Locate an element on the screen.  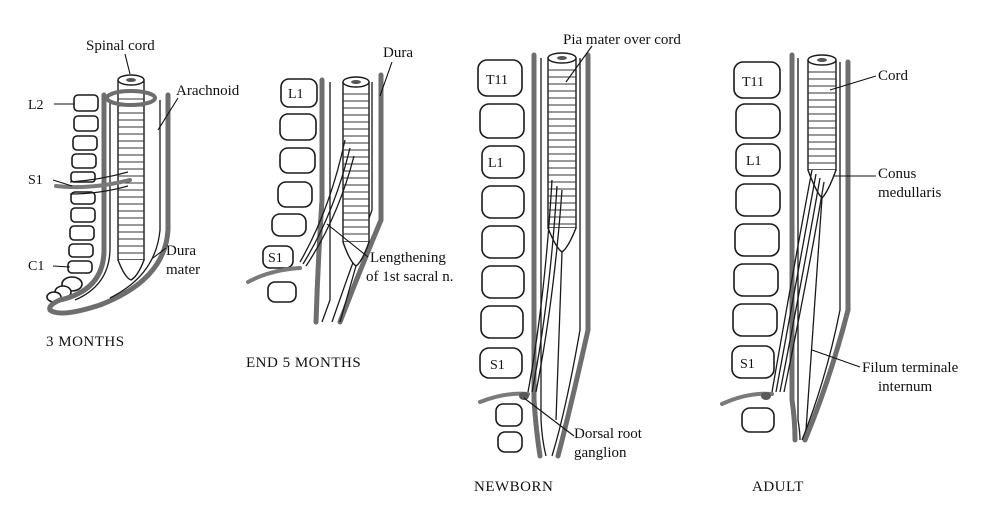
label-lengthening-line2: of 1st sacral n. is located at coordinates (409, 277).